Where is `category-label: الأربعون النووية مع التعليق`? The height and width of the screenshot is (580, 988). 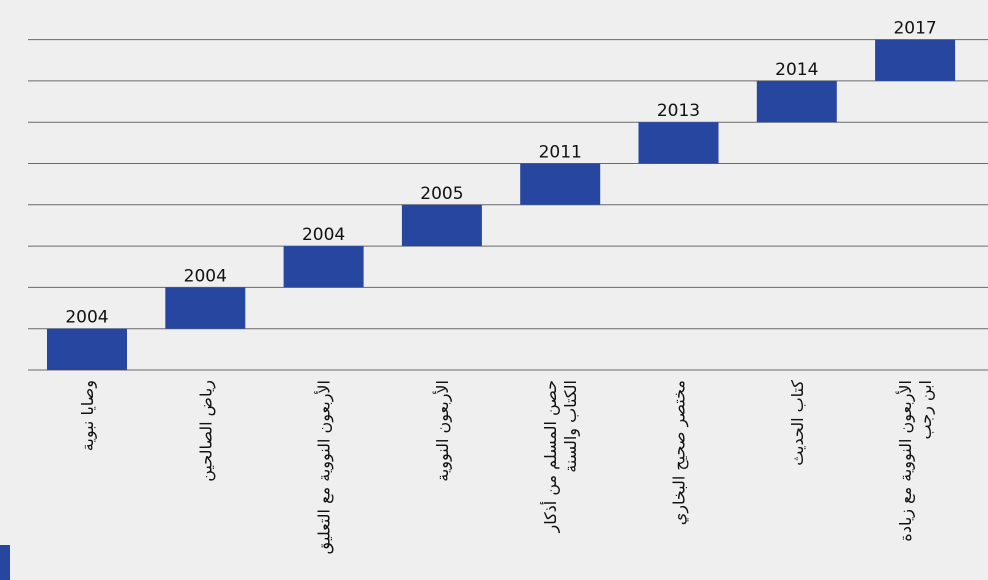 category-label: الأربعون النووية مع التعليق is located at coordinates (324, 467).